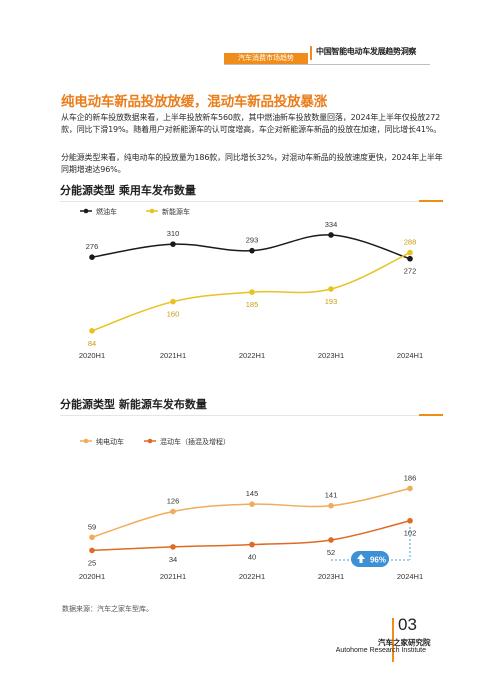 This screenshot has width=500, height=674. Describe the element at coordinates (366, 51) in the screenshot. I see `report-title: 中国智能电动车发展趋势洞察` at that location.